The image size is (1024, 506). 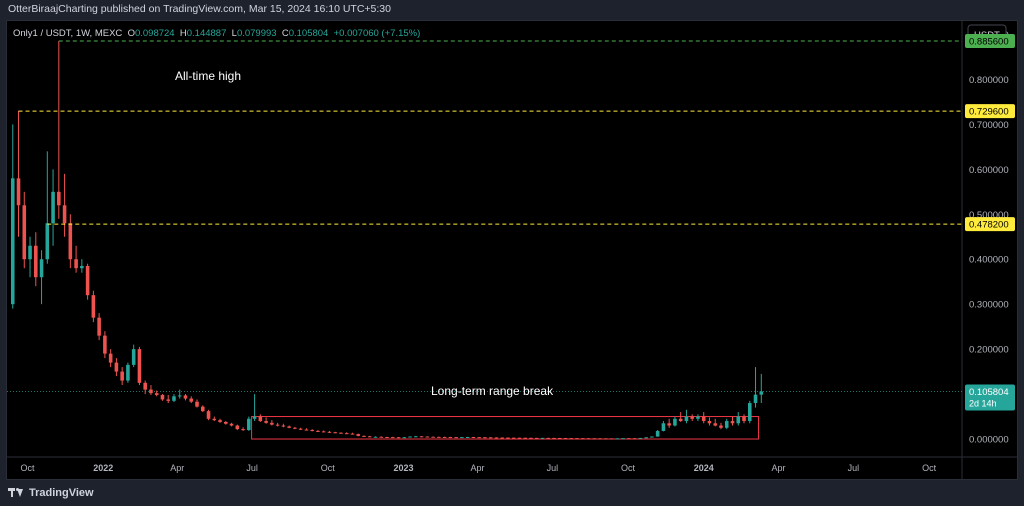 What do you see at coordinates (505, 428) in the screenshot?
I see `range-box` at bounding box center [505, 428].